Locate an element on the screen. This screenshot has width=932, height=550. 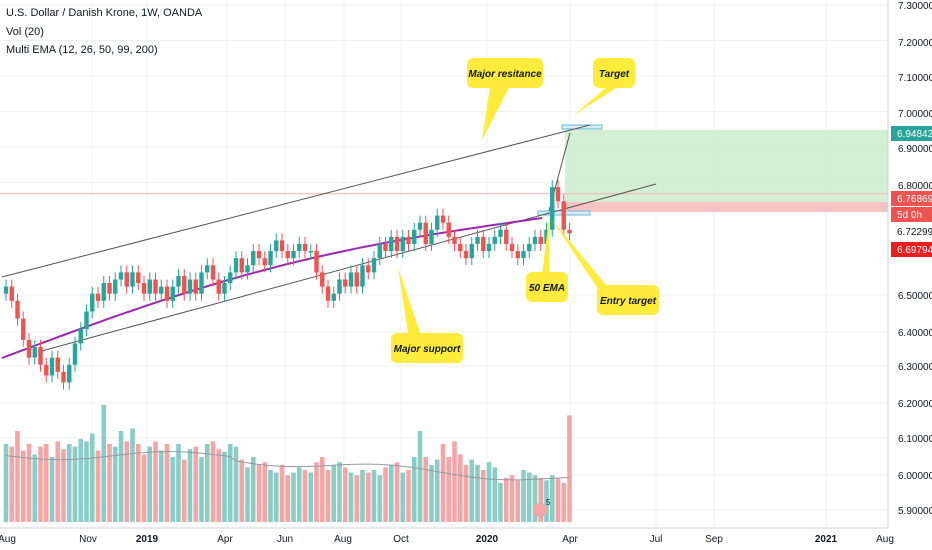
note-support-box is located at coordinates (427, 348).